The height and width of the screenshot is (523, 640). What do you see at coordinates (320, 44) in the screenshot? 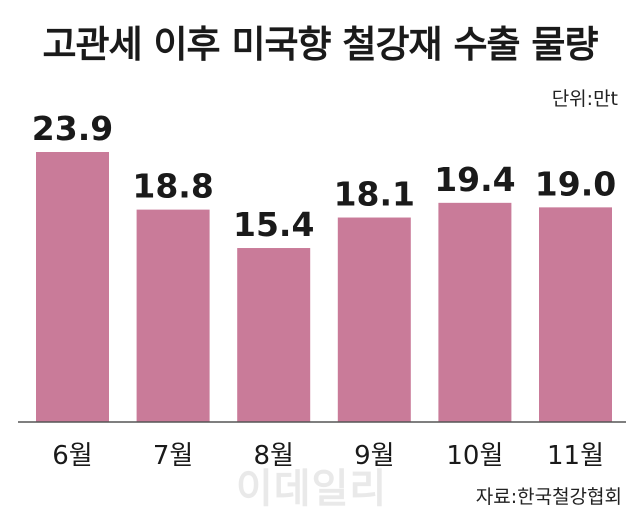
I see `chart-title: 고관세 이후 미국향 철강재 수출 물량` at bounding box center [320, 44].